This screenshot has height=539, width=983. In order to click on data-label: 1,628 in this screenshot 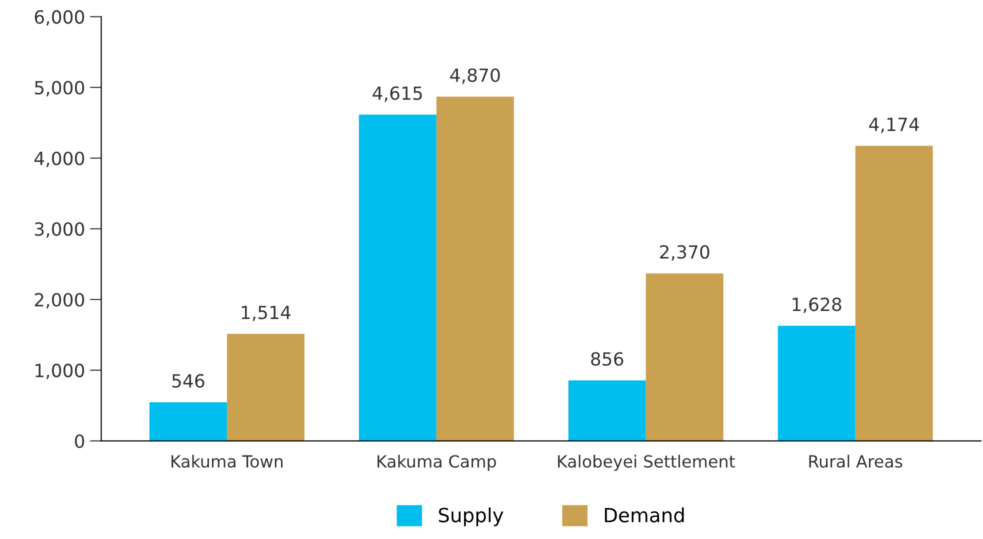, I will do `click(817, 306)`.